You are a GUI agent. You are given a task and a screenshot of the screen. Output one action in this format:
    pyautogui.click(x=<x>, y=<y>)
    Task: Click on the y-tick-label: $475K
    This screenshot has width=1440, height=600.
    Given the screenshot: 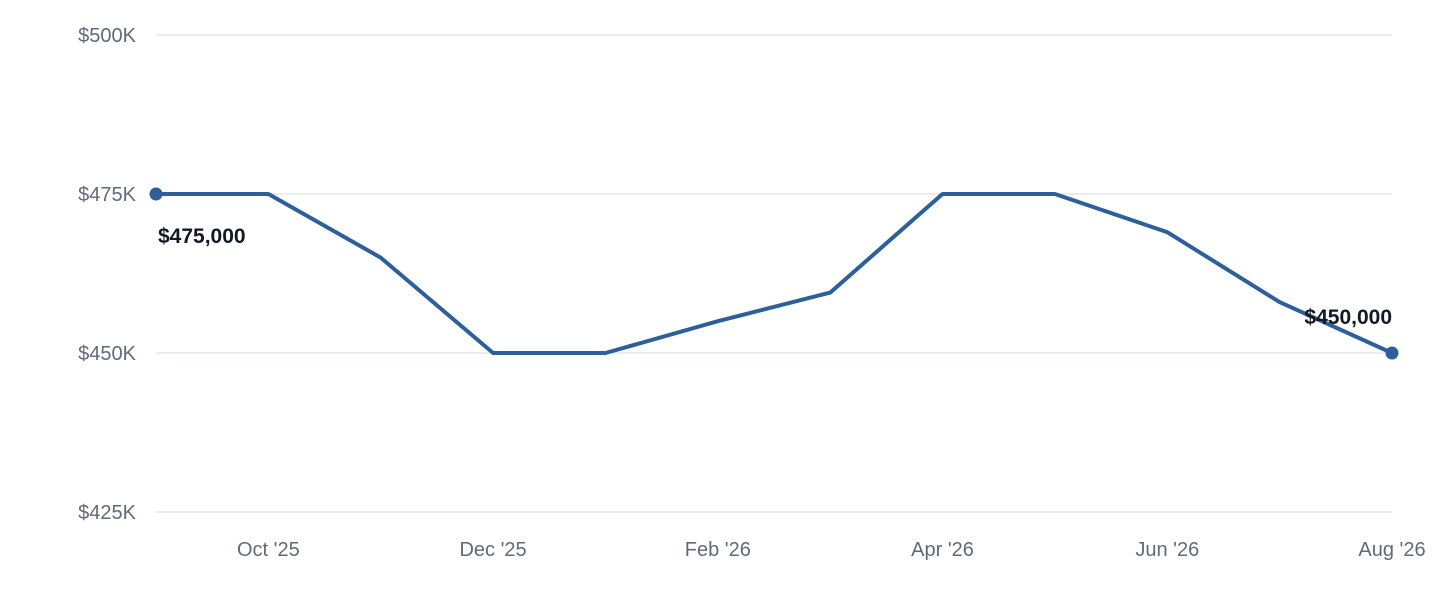 What is the action you would take?
    pyautogui.click(x=107, y=195)
    